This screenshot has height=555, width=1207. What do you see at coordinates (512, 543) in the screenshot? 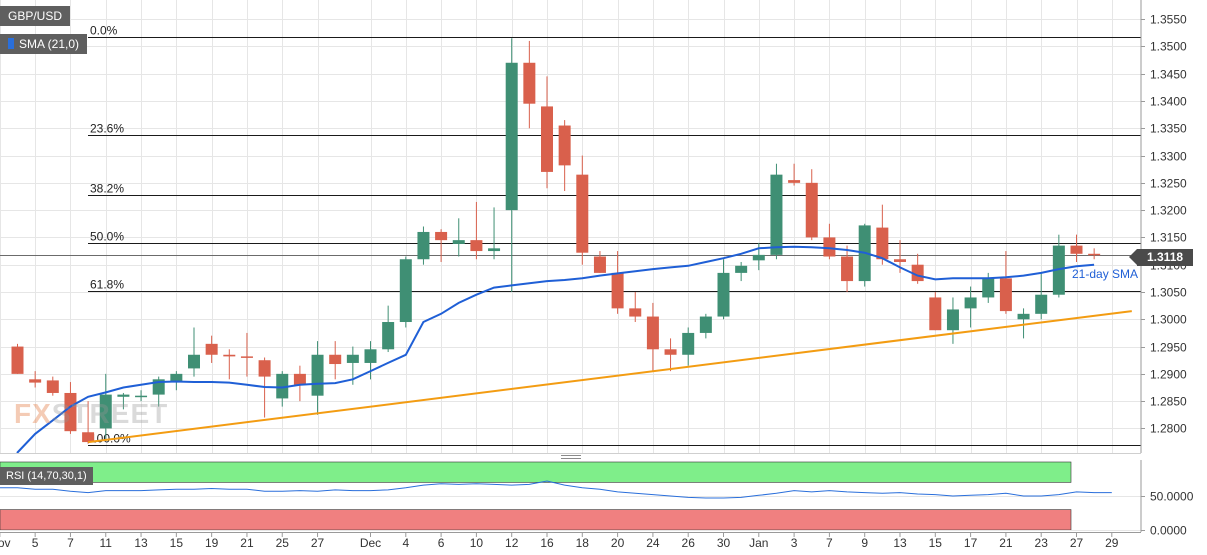
I see `time-tick-label: 12` at bounding box center [512, 543].